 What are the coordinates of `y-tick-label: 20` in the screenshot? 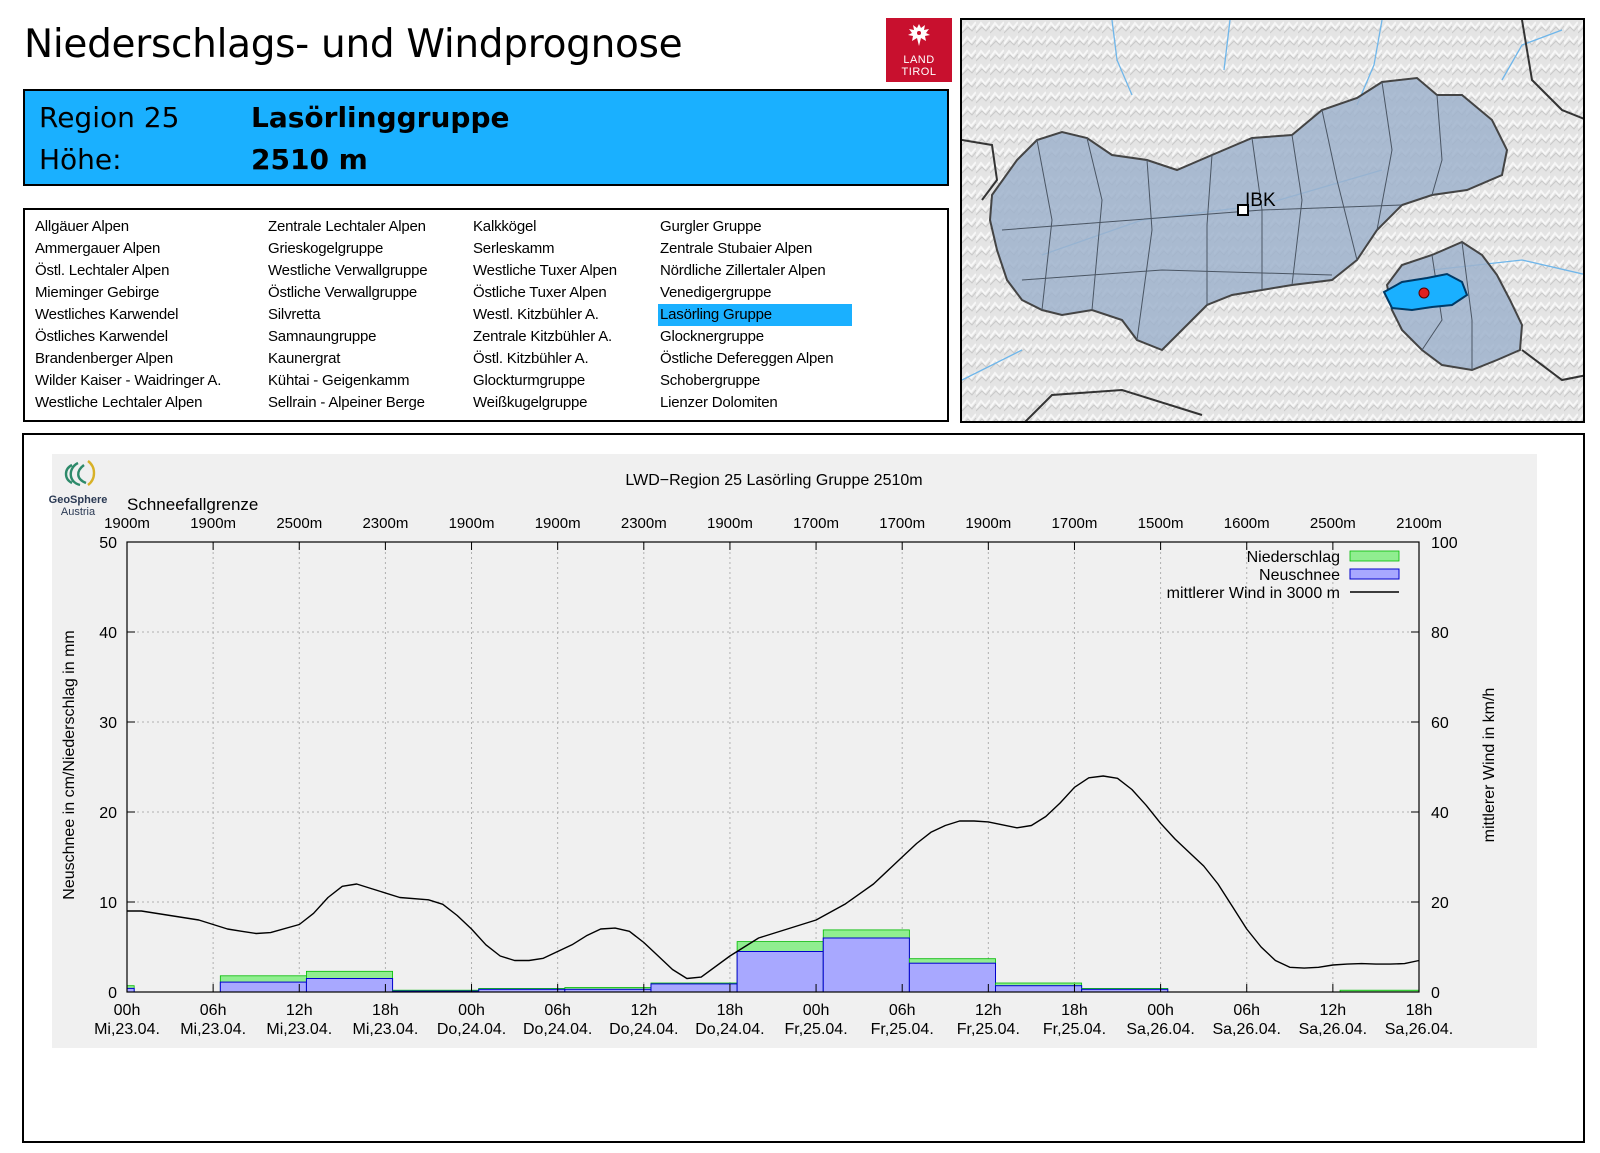 It's located at (108, 813).